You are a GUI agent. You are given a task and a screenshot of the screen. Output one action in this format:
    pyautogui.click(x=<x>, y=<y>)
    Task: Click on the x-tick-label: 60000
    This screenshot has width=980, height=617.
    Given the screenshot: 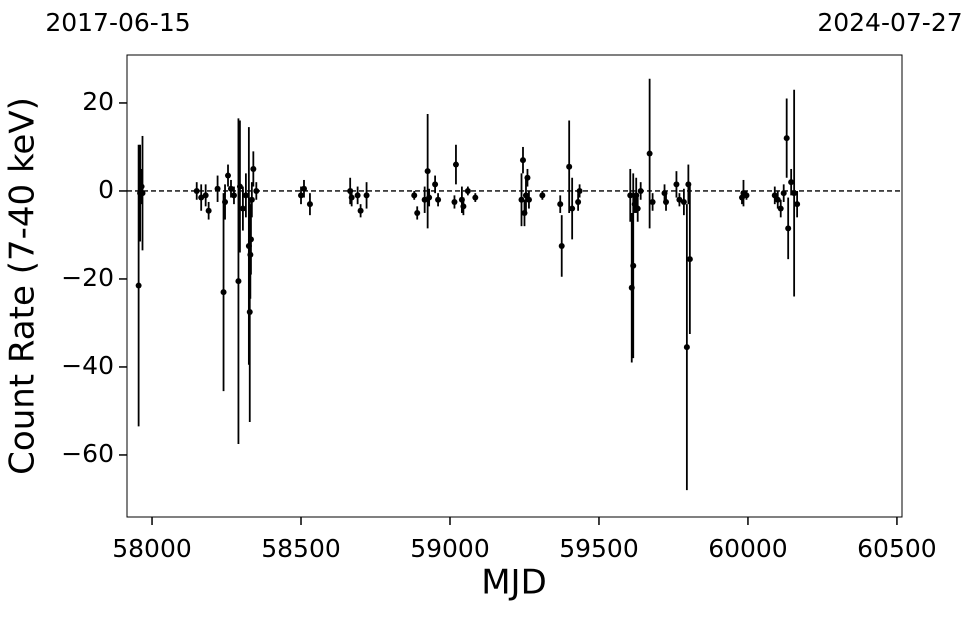 What is the action you would take?
    pyautogui.click(x=748, y=548)
    